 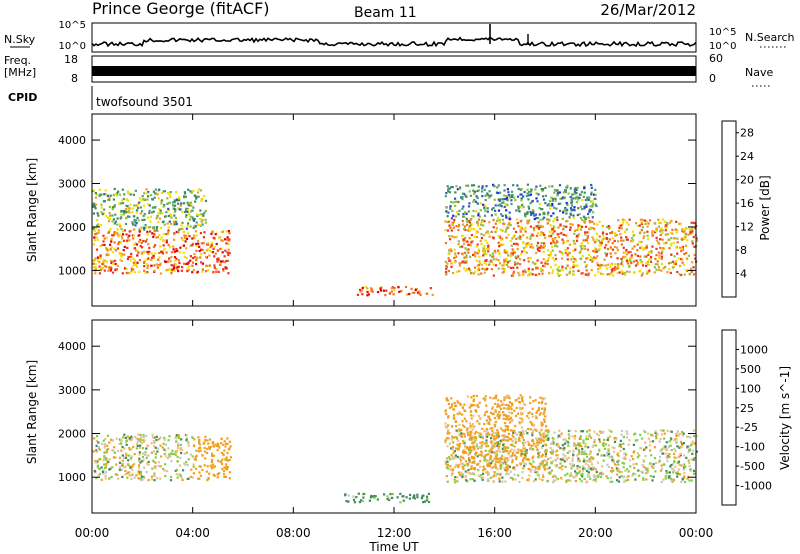 I want to click on velocity-ylabel: Slant Range [km], so click(x=32, y=412).